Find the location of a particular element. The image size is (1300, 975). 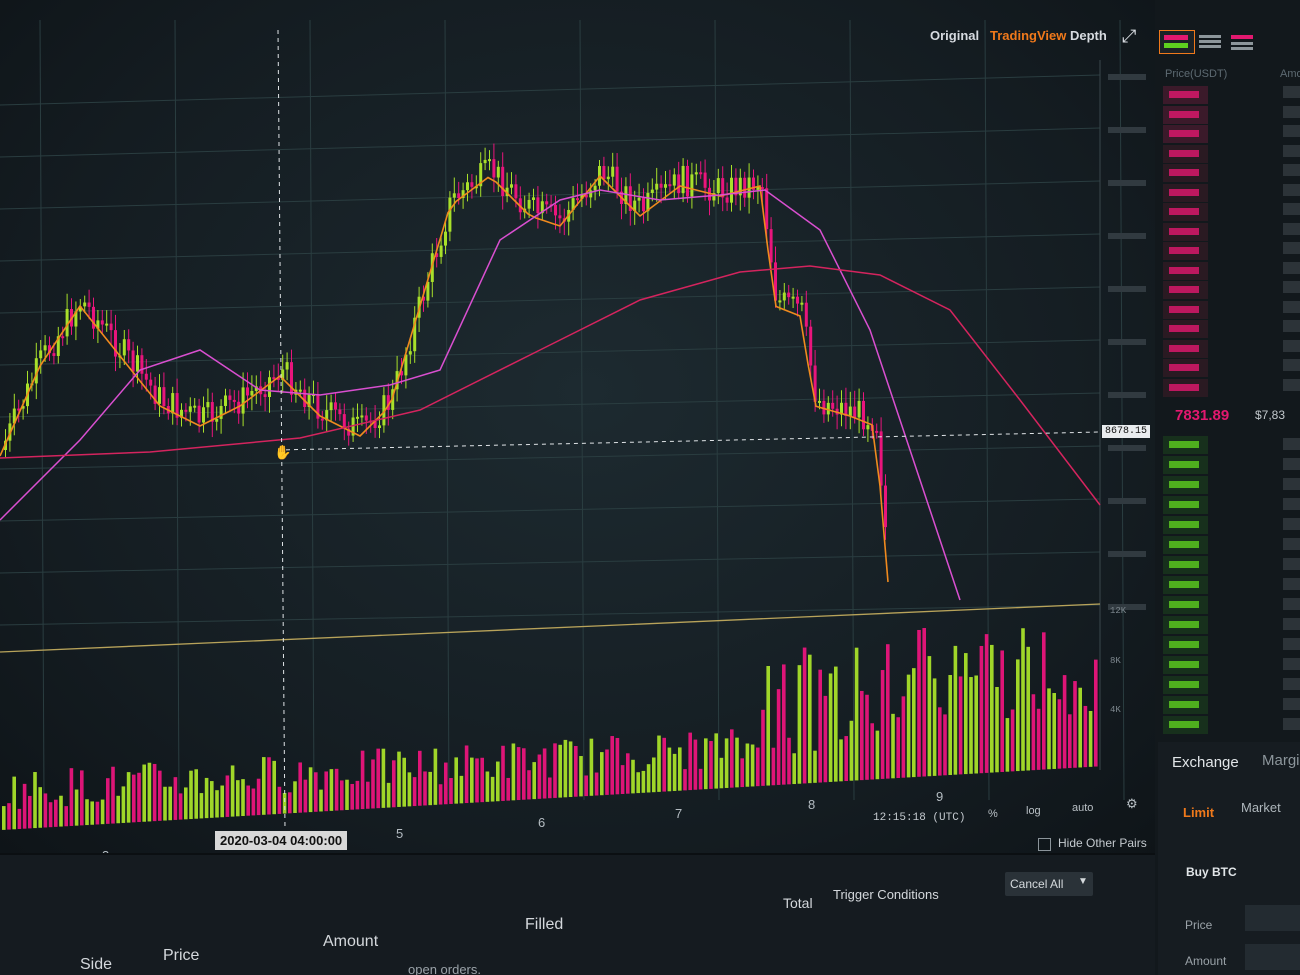

price-label: Price is located at coordinates (1199, 925).